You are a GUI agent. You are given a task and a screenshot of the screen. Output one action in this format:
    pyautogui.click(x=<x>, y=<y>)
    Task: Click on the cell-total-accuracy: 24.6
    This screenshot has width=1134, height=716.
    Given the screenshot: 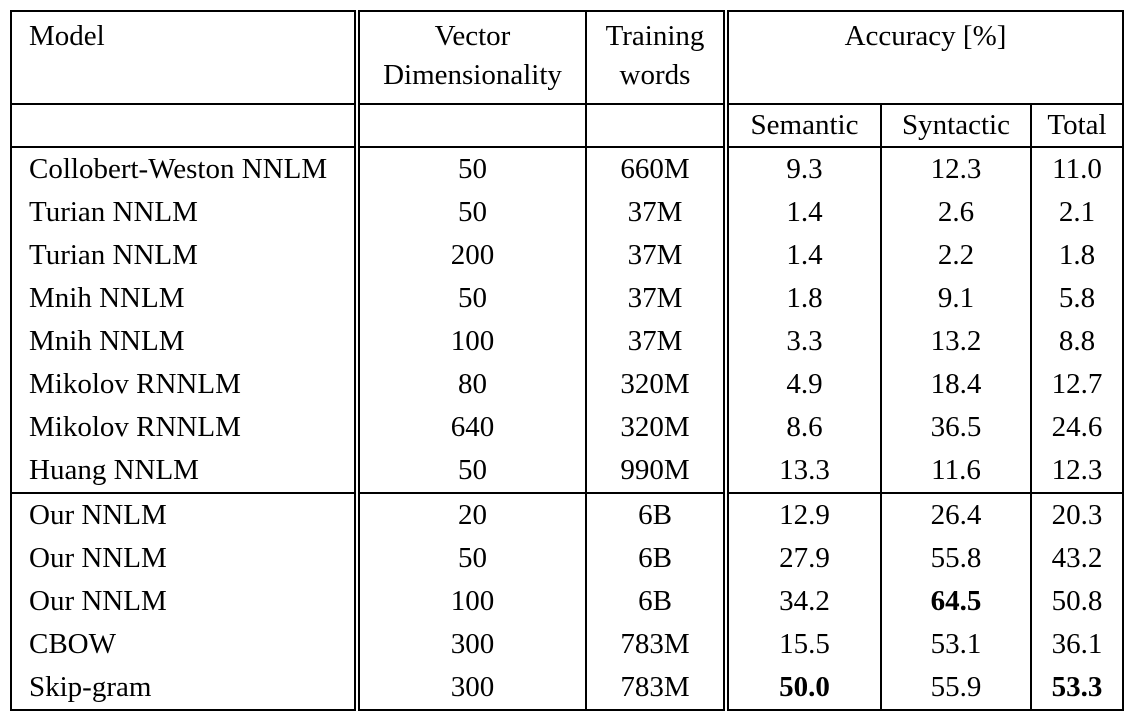 What is the action you would take?
    pyautogui.click(x=1076, y=427)
    